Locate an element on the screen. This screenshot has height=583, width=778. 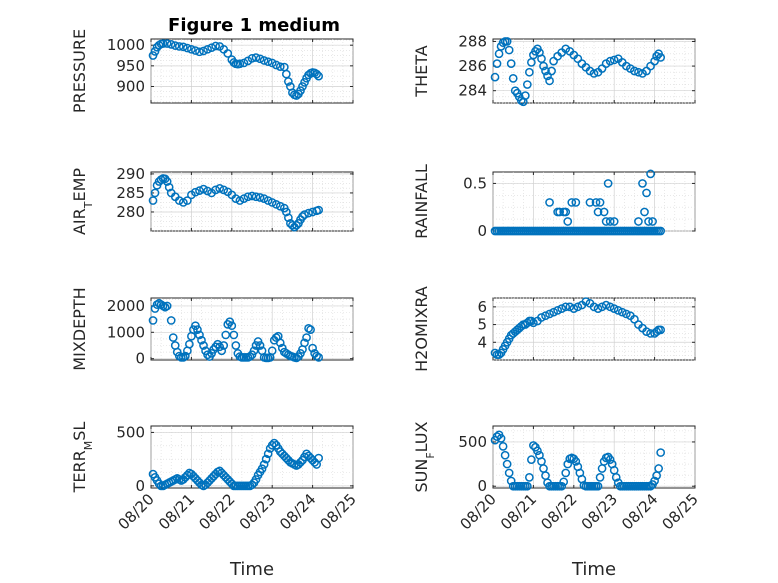
x-tick-label: 08/21 is located at coordinates (518, 511).